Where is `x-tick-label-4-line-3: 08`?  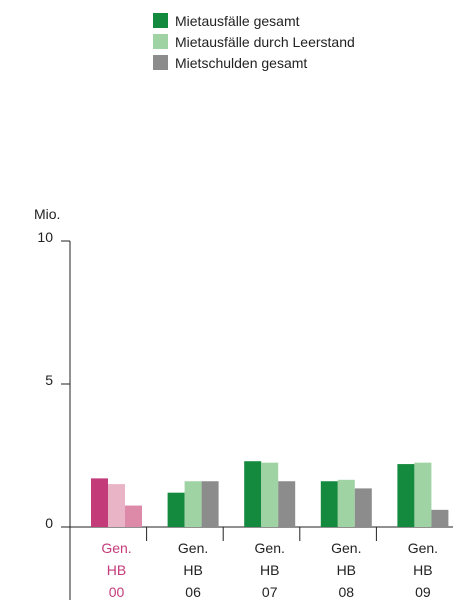 x-tick-label-4-line-3: 08 is located at coordinates (347, 592).